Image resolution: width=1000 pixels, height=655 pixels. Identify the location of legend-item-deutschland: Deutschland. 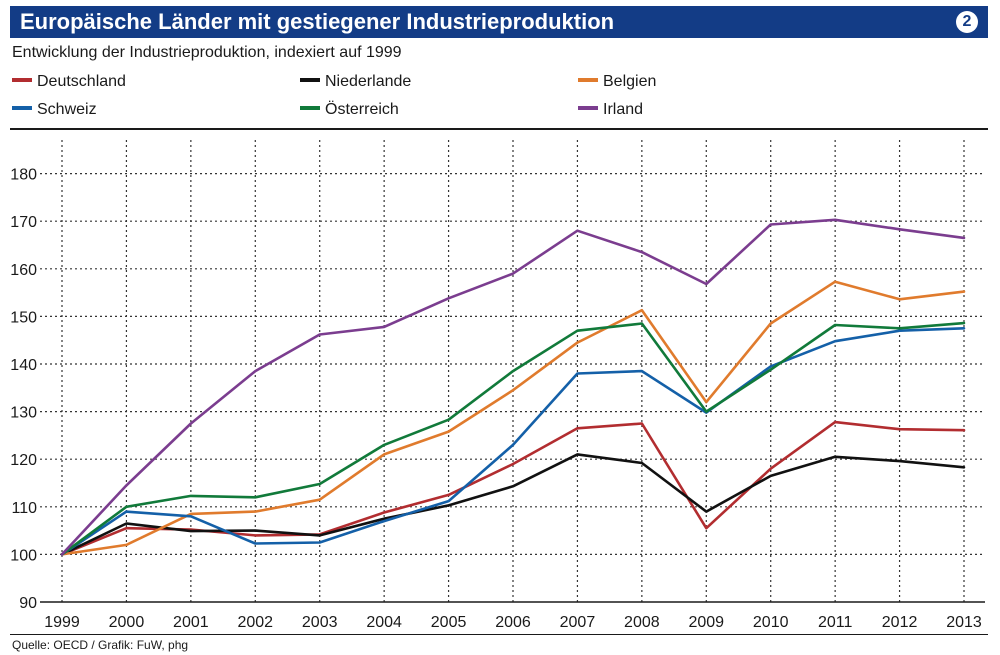
(69, 83).